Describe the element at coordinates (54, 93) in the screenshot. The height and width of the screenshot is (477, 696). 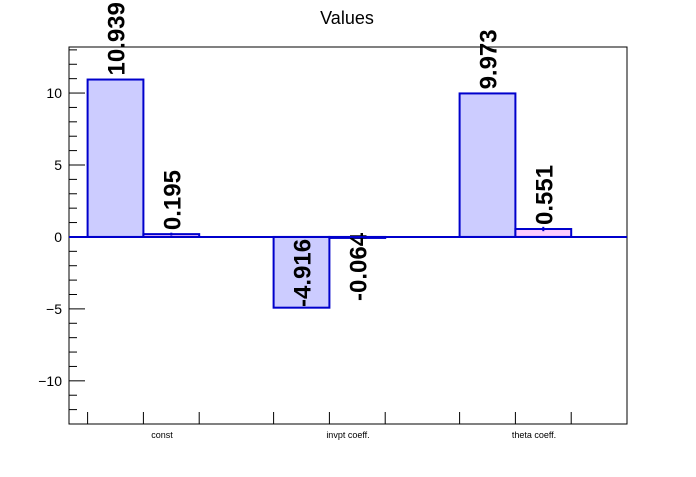
I see `y-tick-label: 10` at that location.